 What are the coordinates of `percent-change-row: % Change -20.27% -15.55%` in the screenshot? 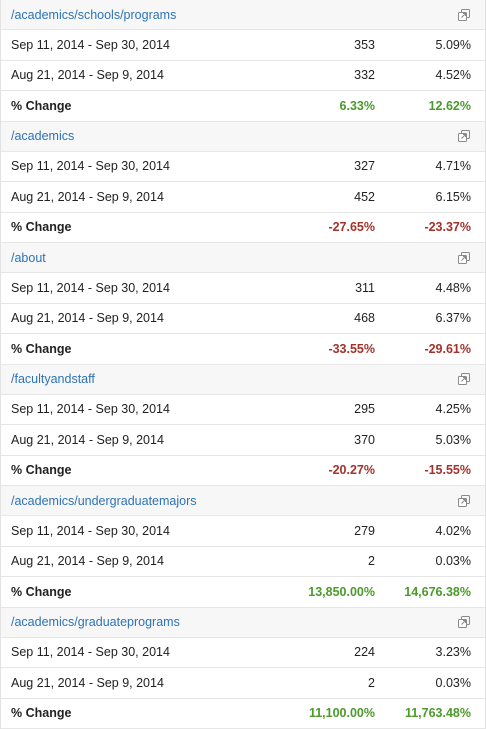 It's located at (243, 471).